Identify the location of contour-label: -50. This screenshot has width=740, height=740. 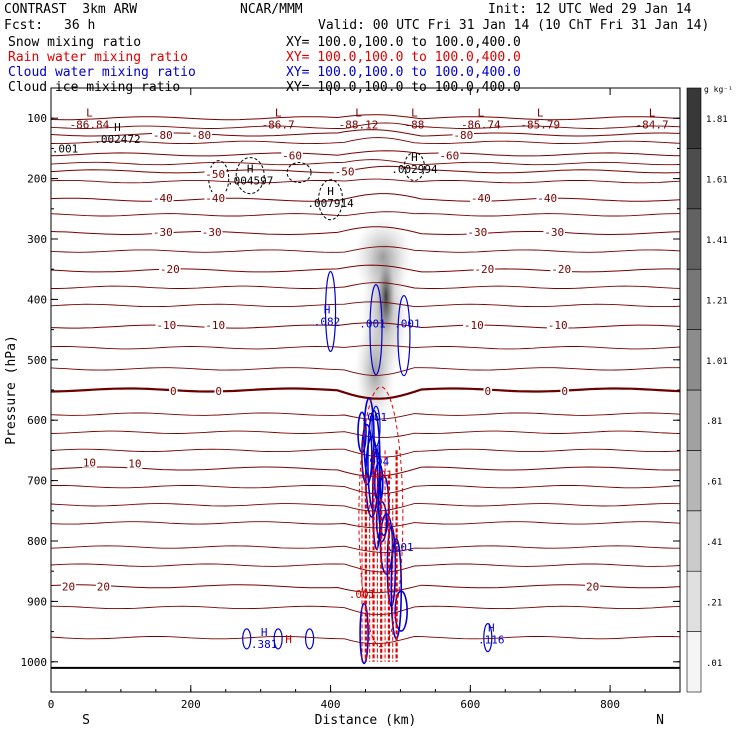
(215, 174).